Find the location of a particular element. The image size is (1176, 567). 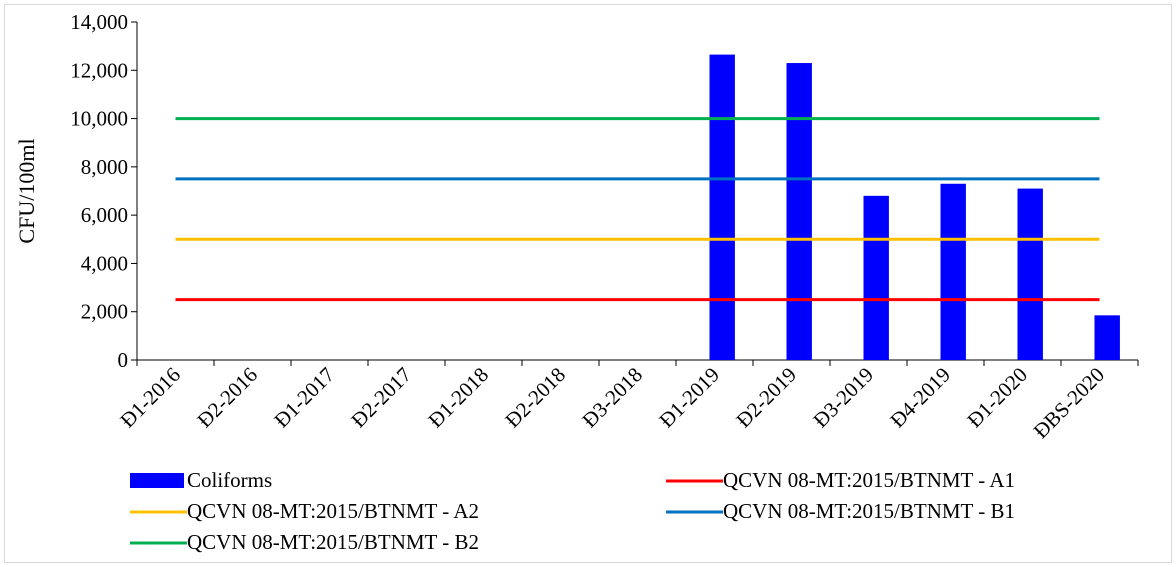

x-tick-label: ĐBS-2020 is located at coordinates (1069, 403).